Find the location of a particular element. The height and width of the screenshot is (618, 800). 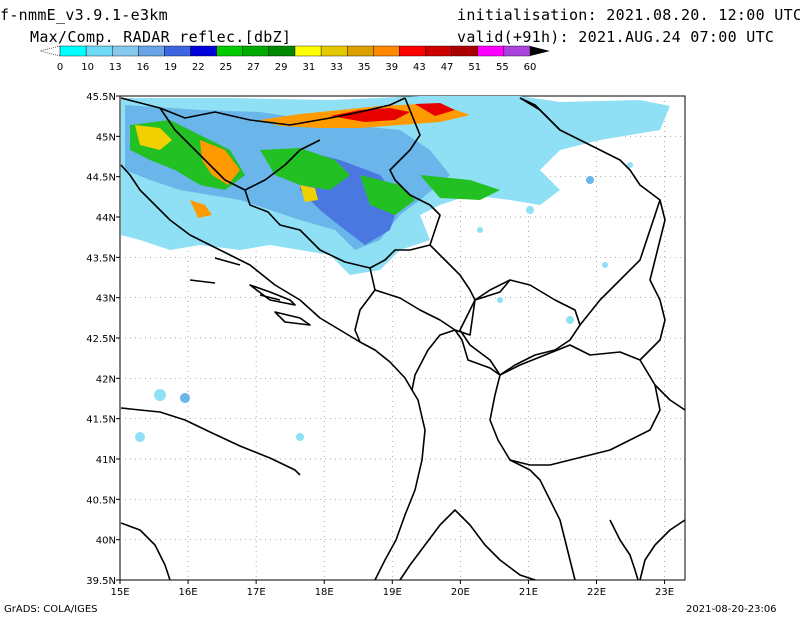

initialisation-time: initialisation: 2021.08.20. 12:00 UTC is located at coordinates (628, 15).